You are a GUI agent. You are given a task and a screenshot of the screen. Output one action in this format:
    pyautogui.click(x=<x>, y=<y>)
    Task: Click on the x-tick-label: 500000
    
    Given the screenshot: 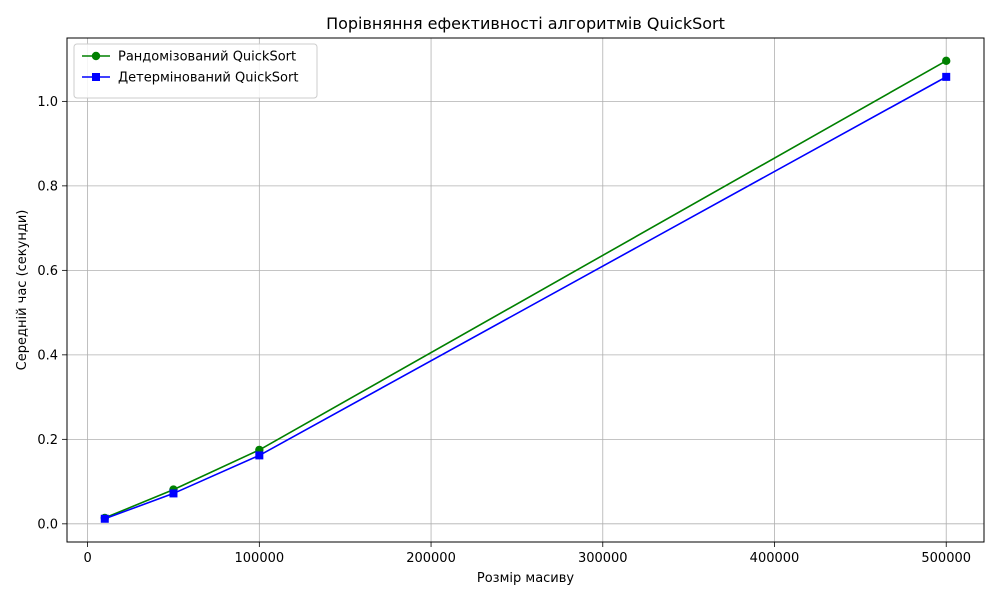 What is the action you would take?
    pyautogui.click(x=946, y=558)
    